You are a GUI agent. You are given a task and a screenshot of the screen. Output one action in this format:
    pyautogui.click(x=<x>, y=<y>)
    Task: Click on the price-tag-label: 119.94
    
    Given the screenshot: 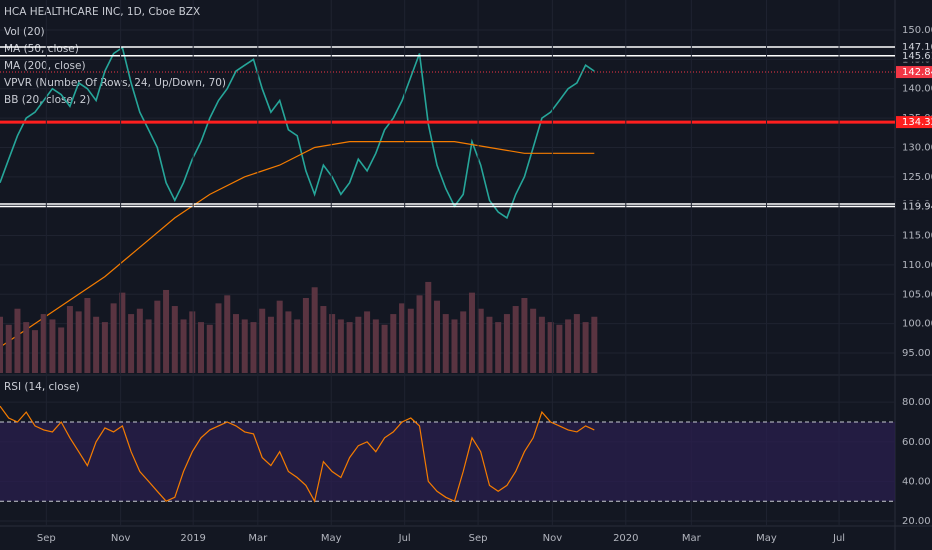 What is the action you would take?
    pyautogui.click(x=917, y=207)
    